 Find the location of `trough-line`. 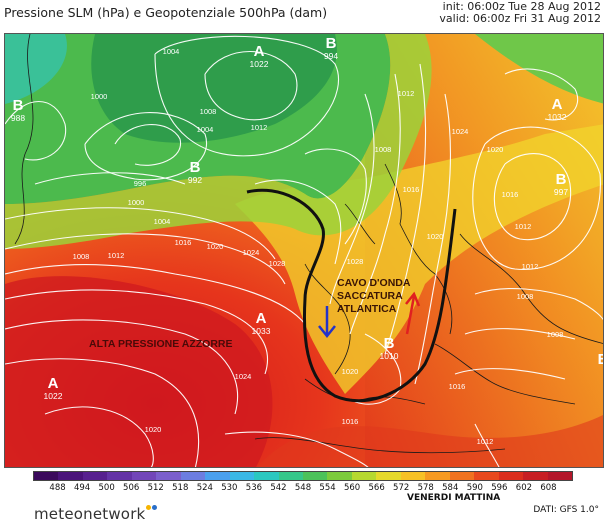

trough-line is located at coordinates (351, 295).